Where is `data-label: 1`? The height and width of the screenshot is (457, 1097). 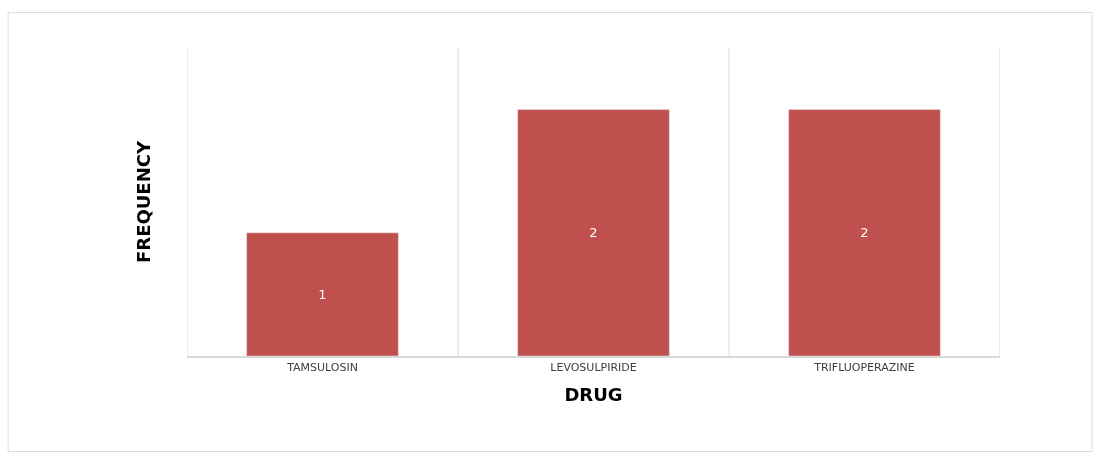 data-label: 1 is located at coordinates (322, 294).